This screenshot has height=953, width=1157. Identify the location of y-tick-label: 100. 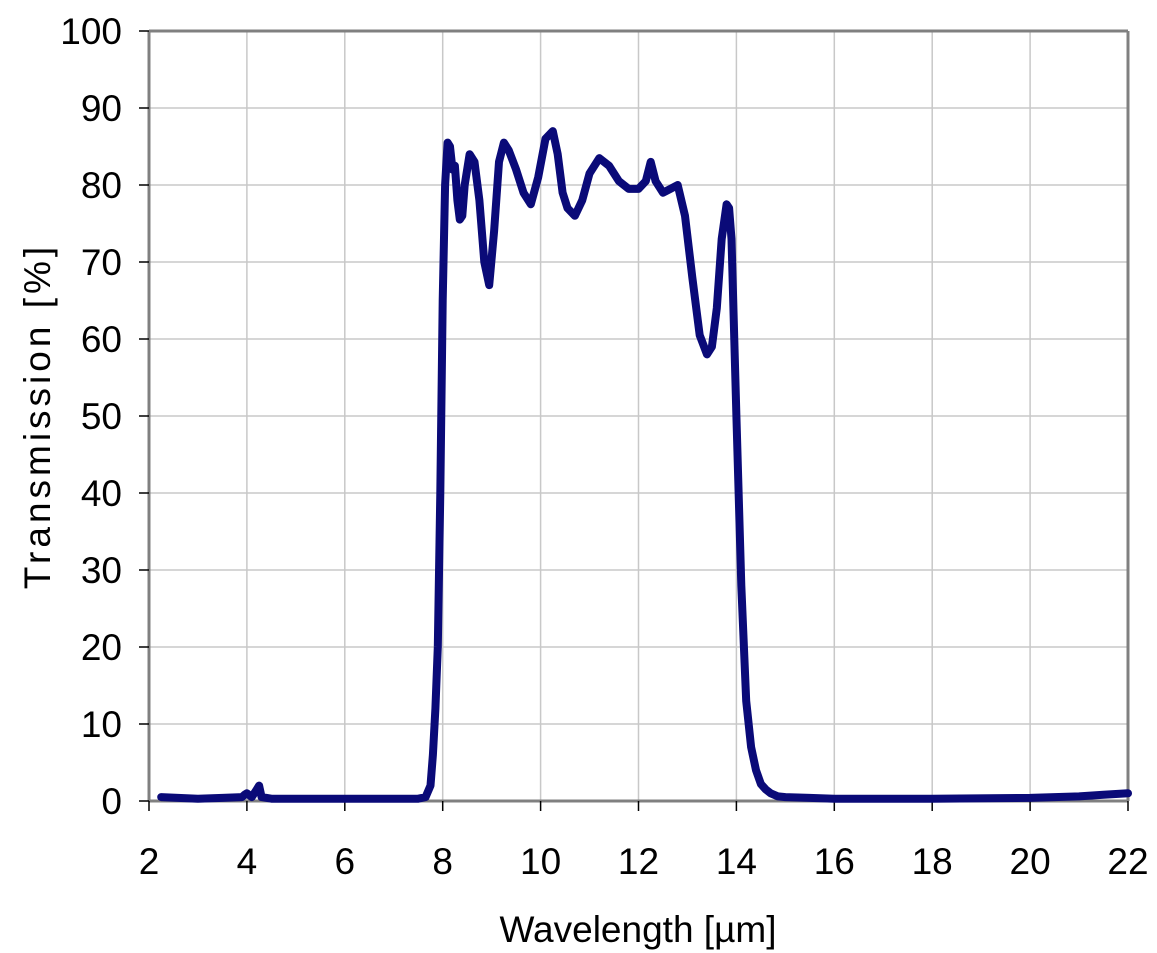
(91, 31).